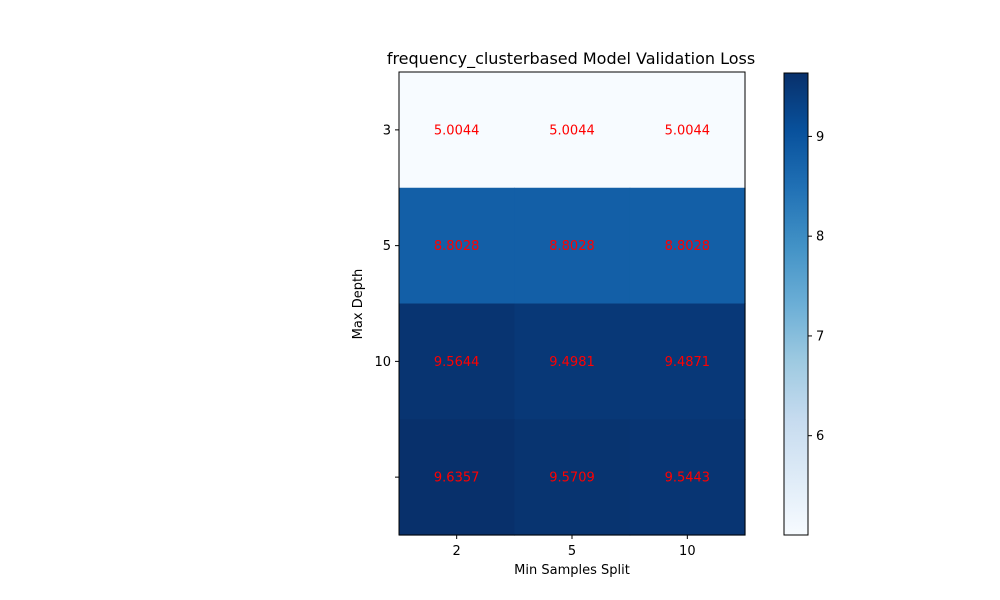 This screenshot has width=1000, height=600. Describe the element at coordinates (820, 336) in the screenshot. I see `colorbar-tick-label: 7` at that location.